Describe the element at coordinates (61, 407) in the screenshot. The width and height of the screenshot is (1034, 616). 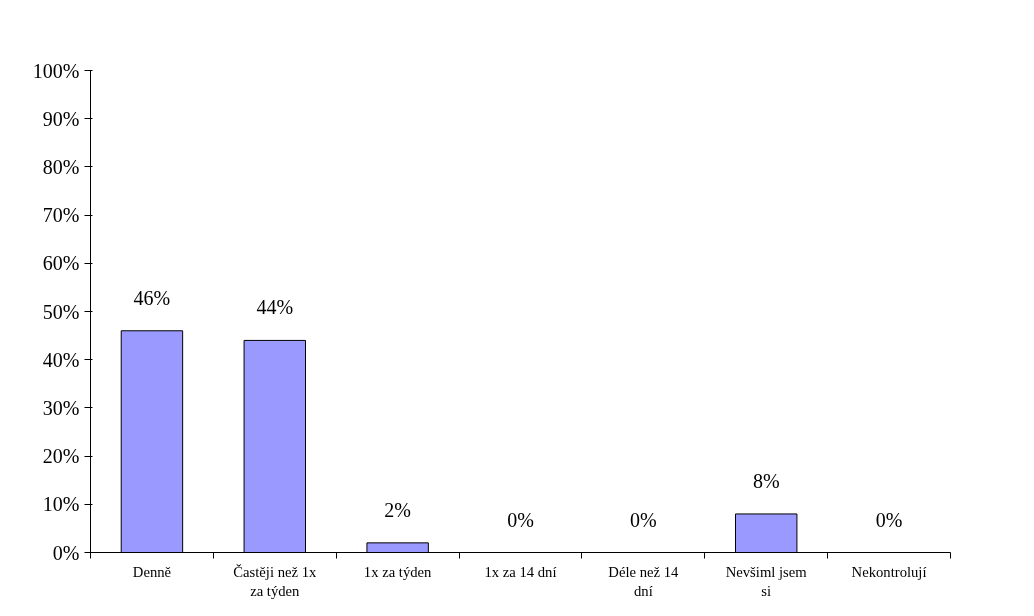
I see `y-tick-label: 30%` at that location.